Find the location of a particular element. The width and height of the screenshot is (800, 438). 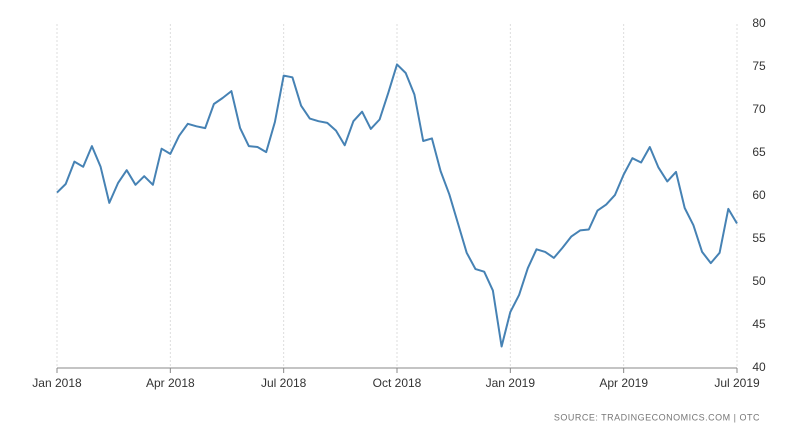

y-tick-label: 60 is located at coordinates (759, 195).